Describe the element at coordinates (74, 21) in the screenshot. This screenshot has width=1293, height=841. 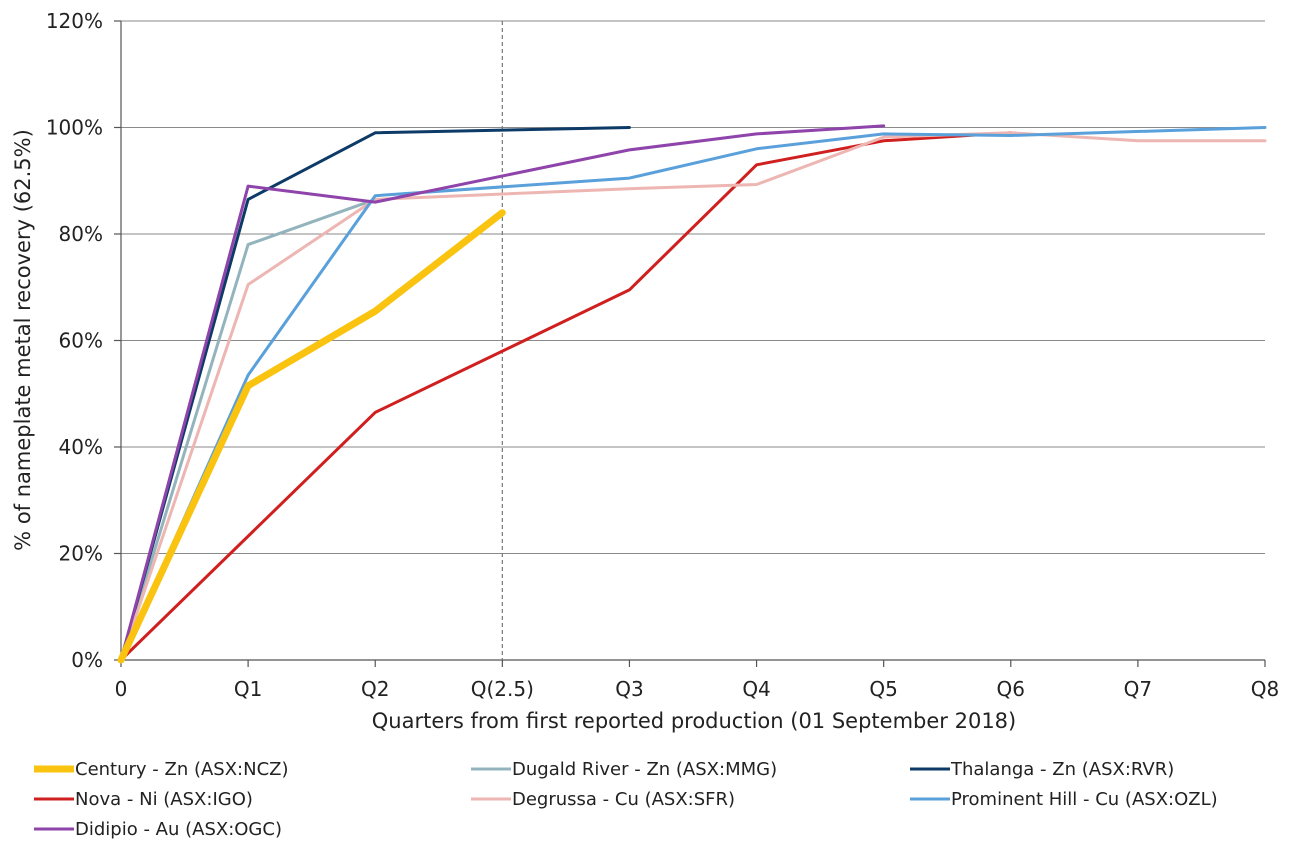
I see `y-tick-label: 120%` at that location.